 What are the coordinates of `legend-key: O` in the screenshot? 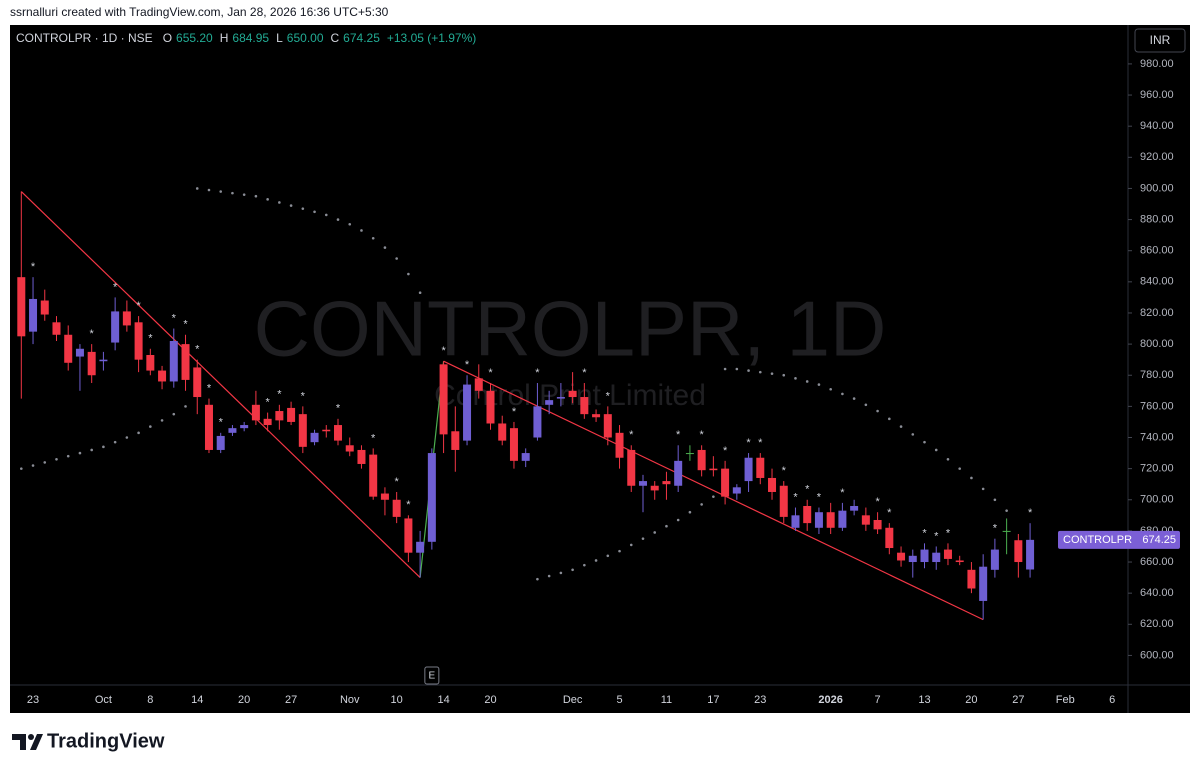 It's located at (167, 38).